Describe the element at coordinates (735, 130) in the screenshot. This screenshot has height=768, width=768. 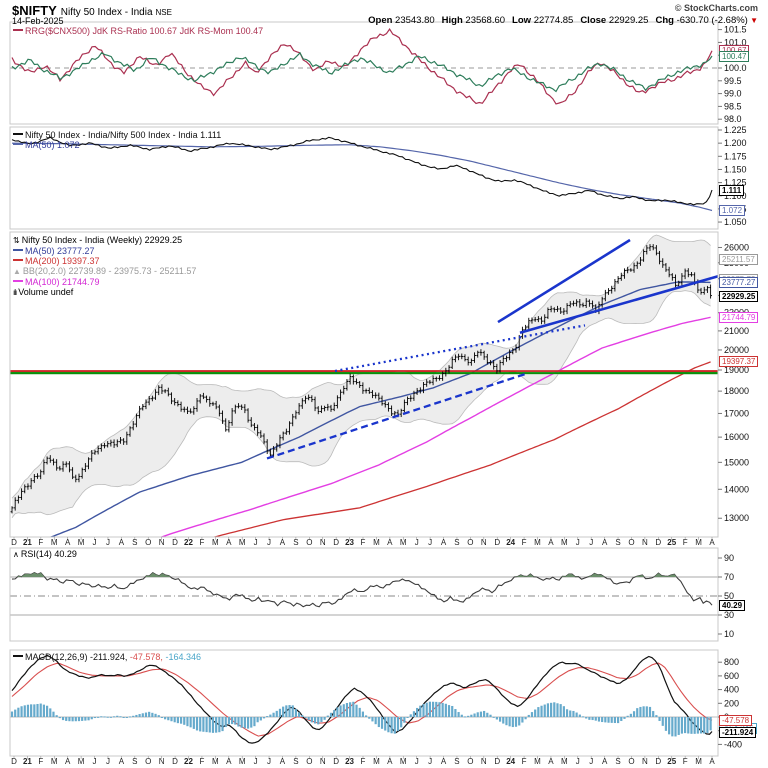
I see `y-axis-tick-label: 1.225` at that location.